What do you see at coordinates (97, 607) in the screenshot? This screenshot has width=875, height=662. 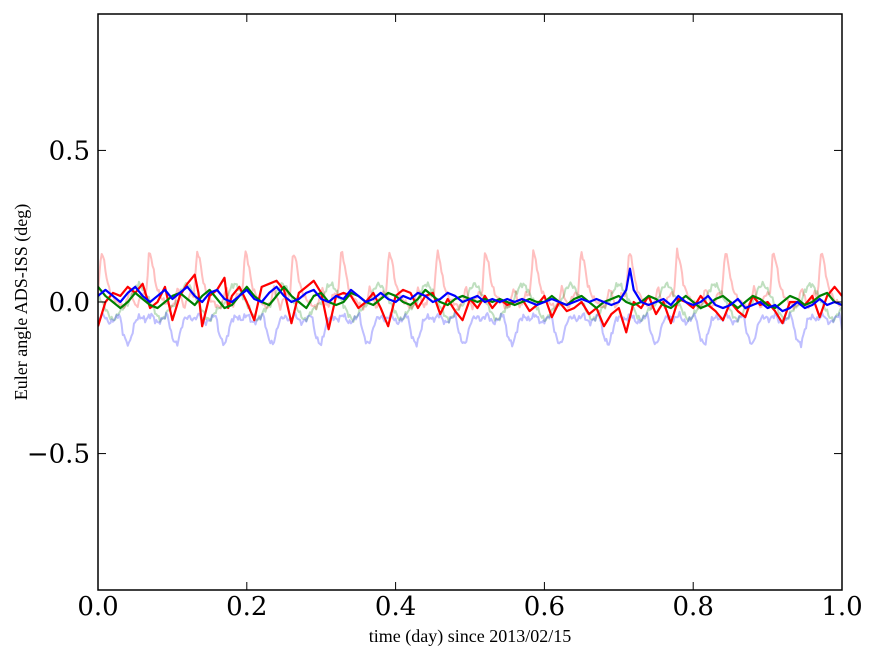 I see `x-tick-label: 0.0` at bounding box center [97, 607].